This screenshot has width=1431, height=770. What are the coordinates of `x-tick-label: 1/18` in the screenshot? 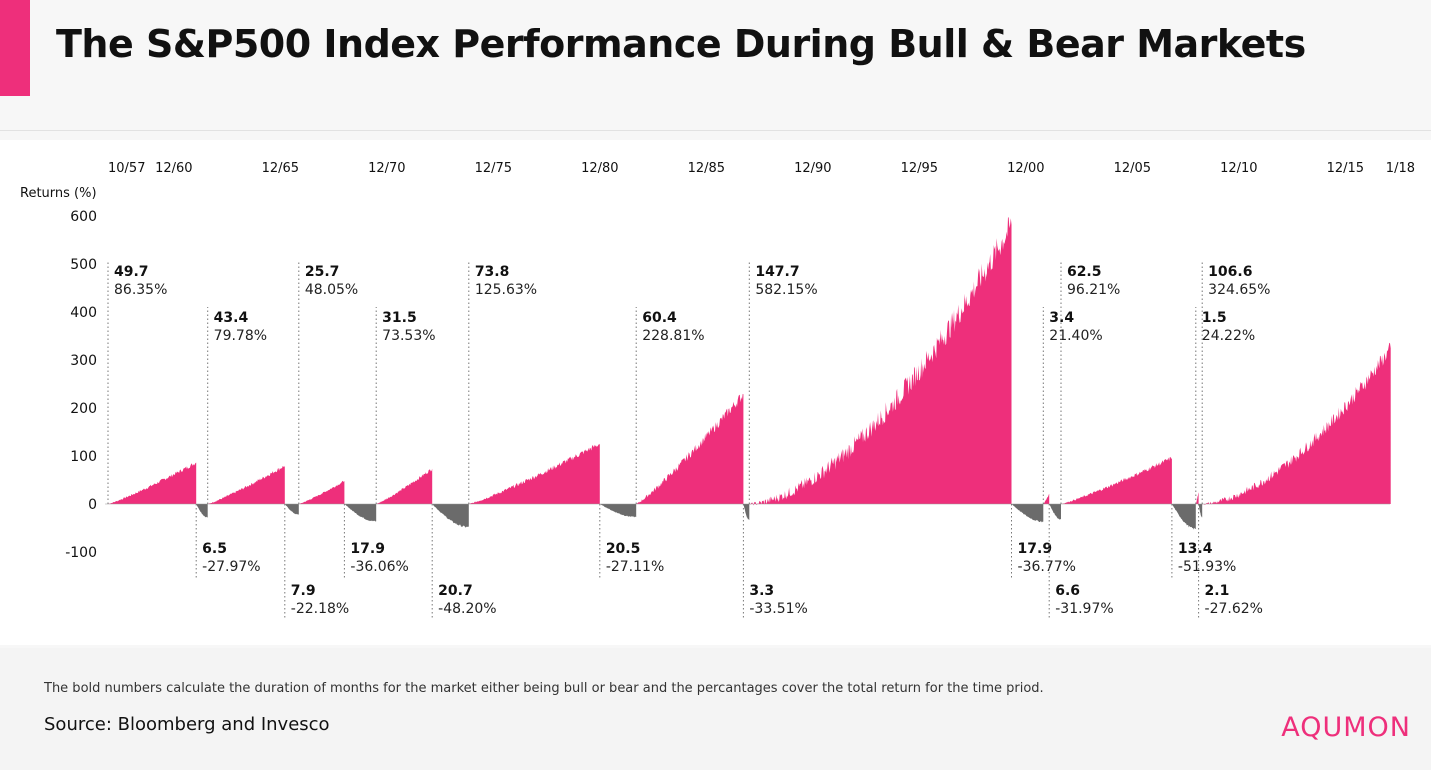 It's located at (1400, 168).